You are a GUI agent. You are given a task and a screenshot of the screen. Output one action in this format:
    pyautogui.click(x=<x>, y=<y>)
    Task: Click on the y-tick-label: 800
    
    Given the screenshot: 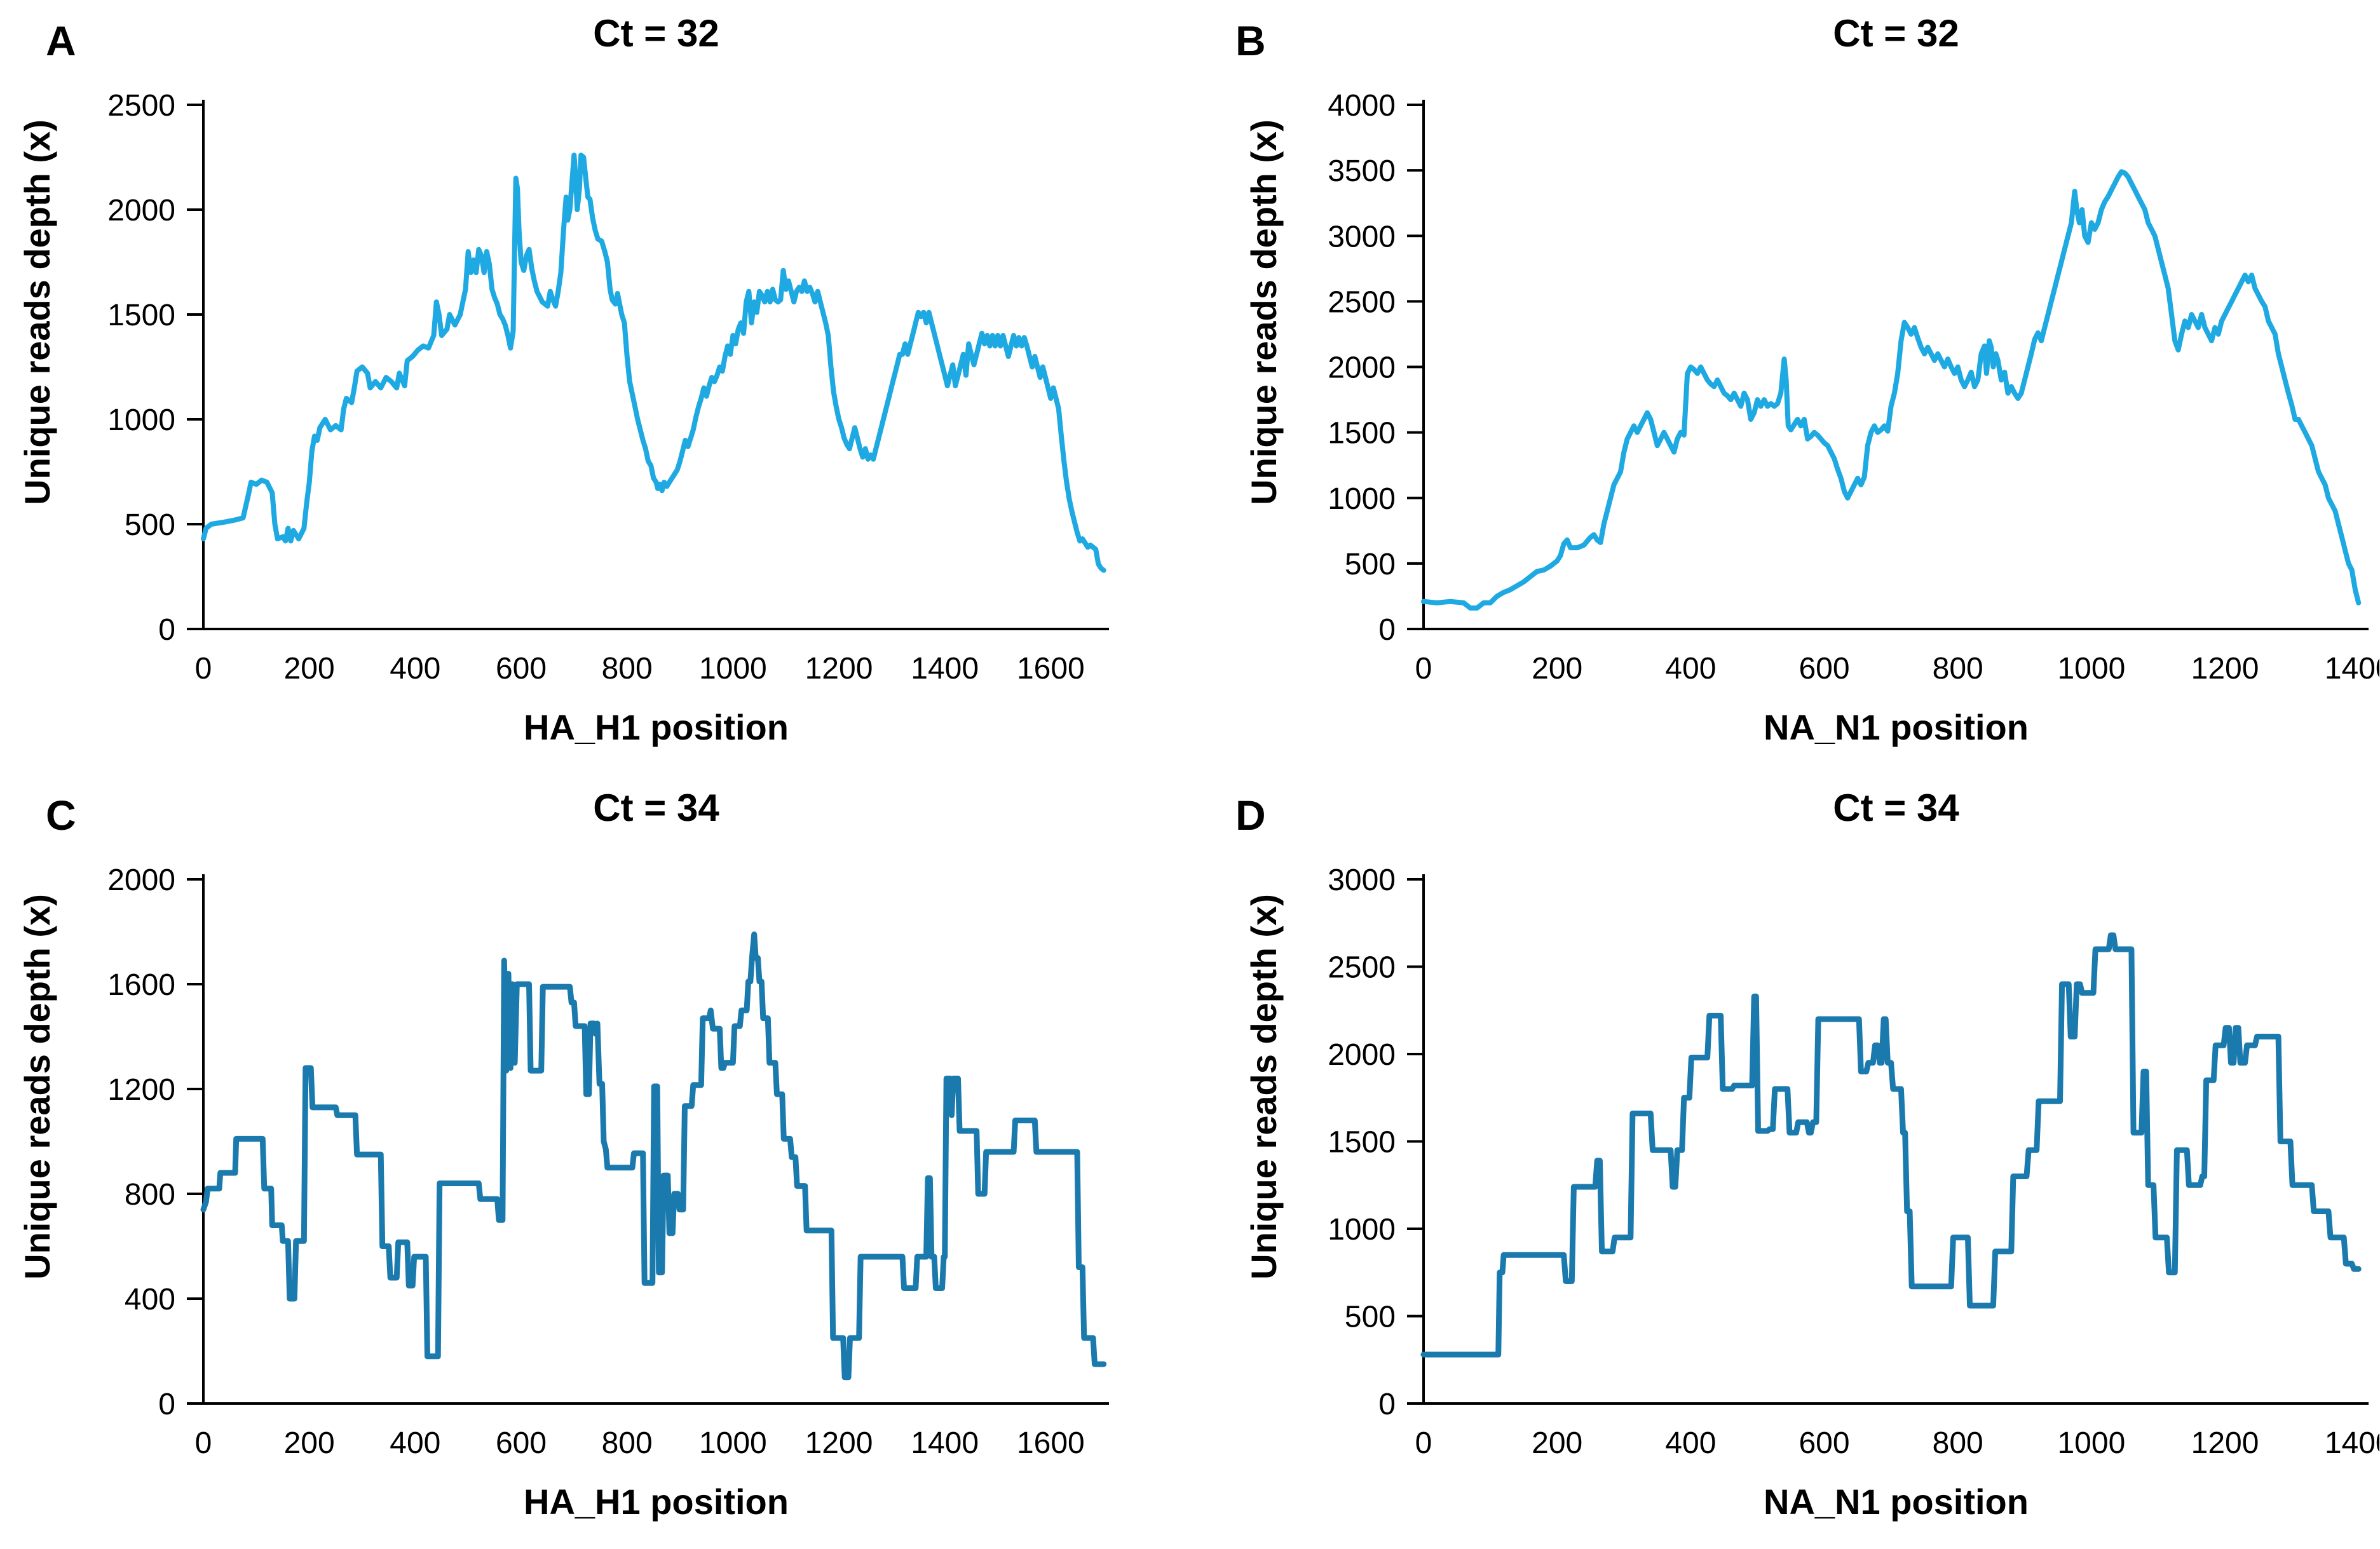 What is the action you would take?
    pyautogui.click(x=150, y=1195)
    